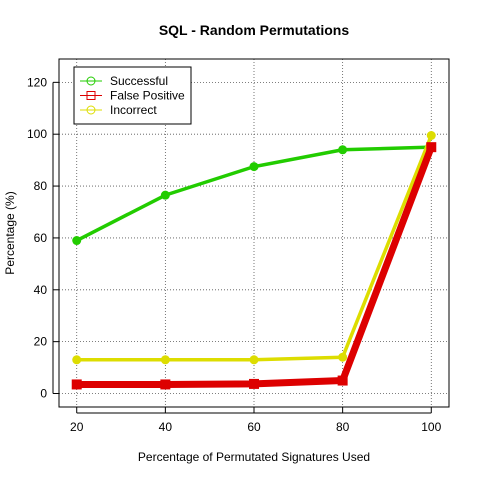  Describe the element at coordinates (254, 457) in the screenshot. I see `x-axis-label: Percentage of Permutated Signatures Used` at that location.